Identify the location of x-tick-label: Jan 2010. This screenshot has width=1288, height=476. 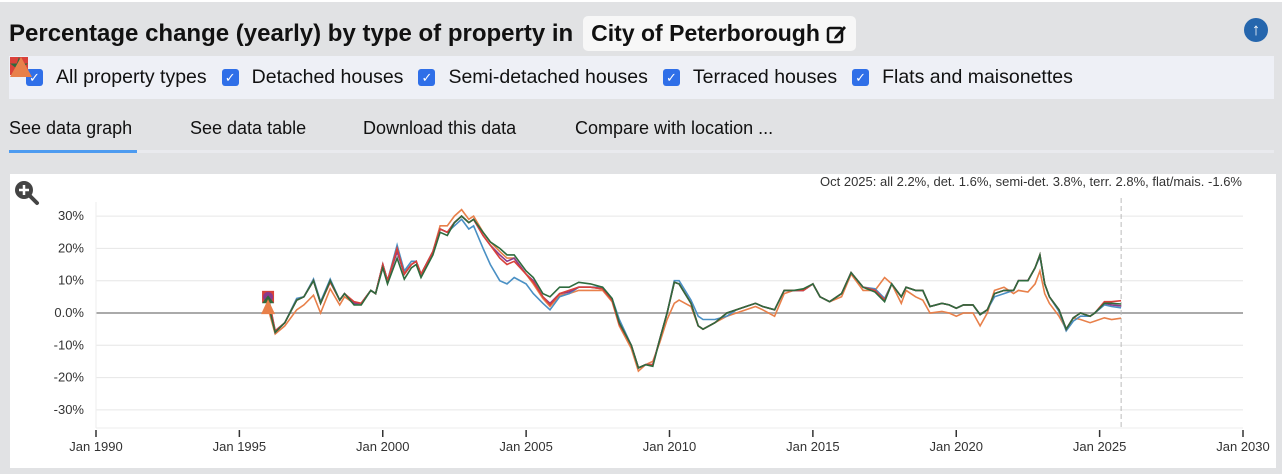
(670, 446).